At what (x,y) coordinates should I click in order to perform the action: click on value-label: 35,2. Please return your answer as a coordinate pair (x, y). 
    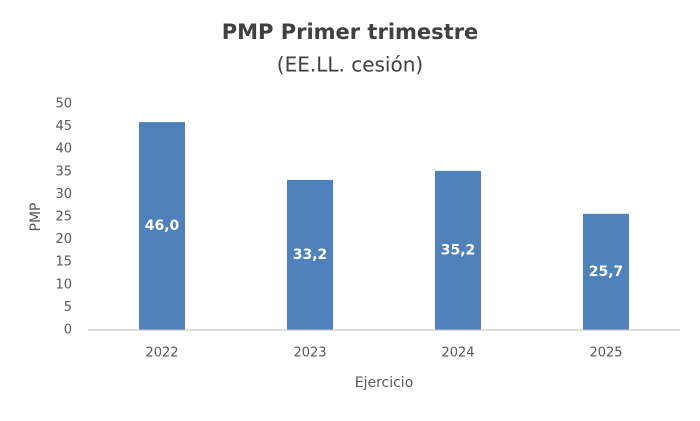
    Looking at the image, I should click on (458, 250).